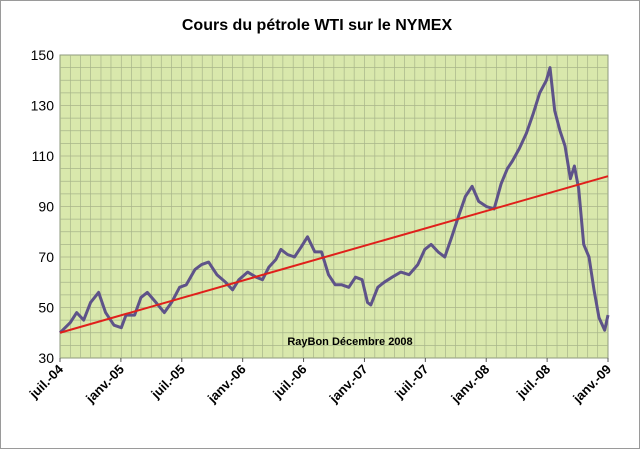 Image resolution: width=640 pixels, height=450 pixels. Describe the element at coordinates (533, 382) in the screenshot. I see `x-tick-label: juil.-08` at that location.